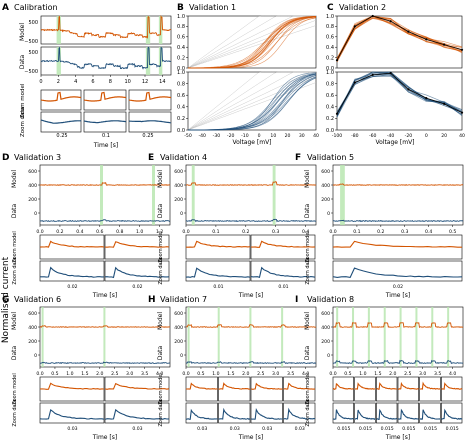  What do you see at coordinates (409, 136) in the screenshot?
I see `xtick-label: -20` at bounding box center [409, 136].